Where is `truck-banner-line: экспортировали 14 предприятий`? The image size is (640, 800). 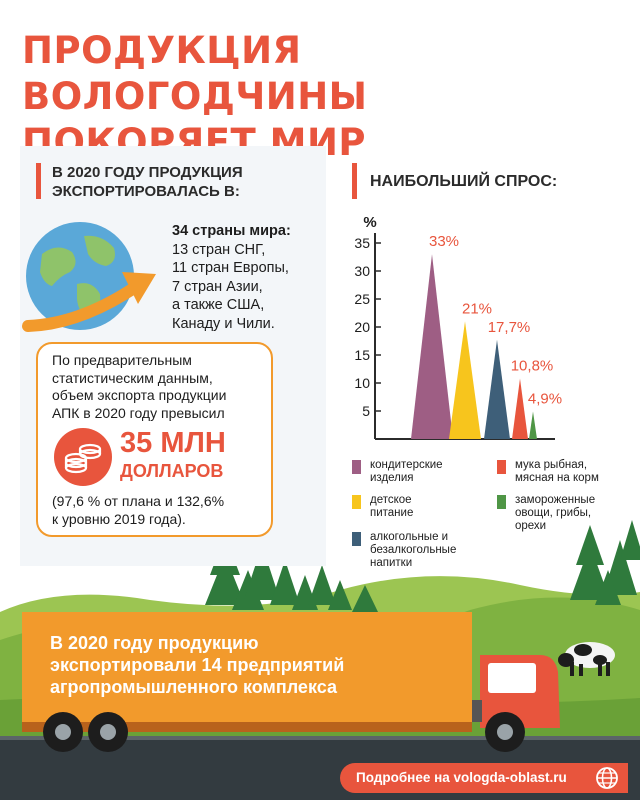
truck-banner-line: экспортировали 14 предприятий is located at coordinates (197, 665).